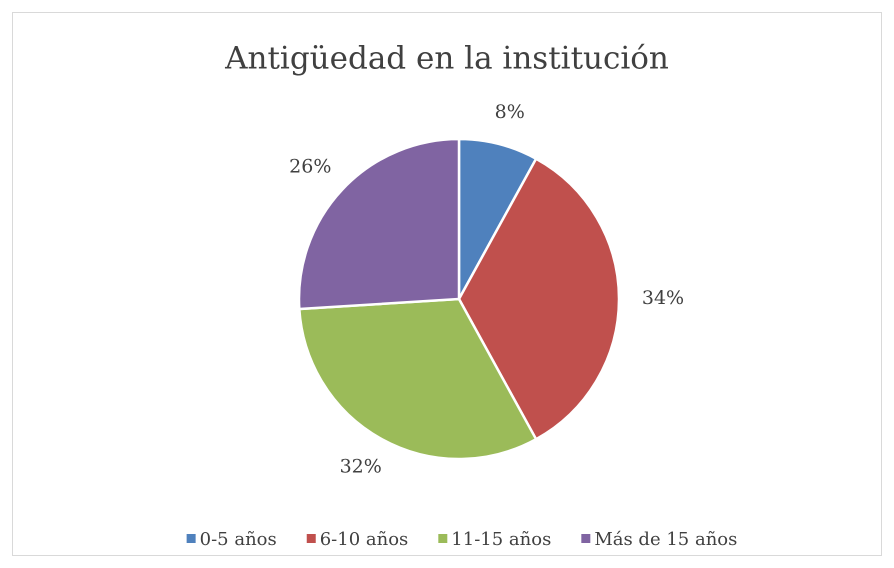  I want to click on legend-label: 11-15 años, so click(501, 539).